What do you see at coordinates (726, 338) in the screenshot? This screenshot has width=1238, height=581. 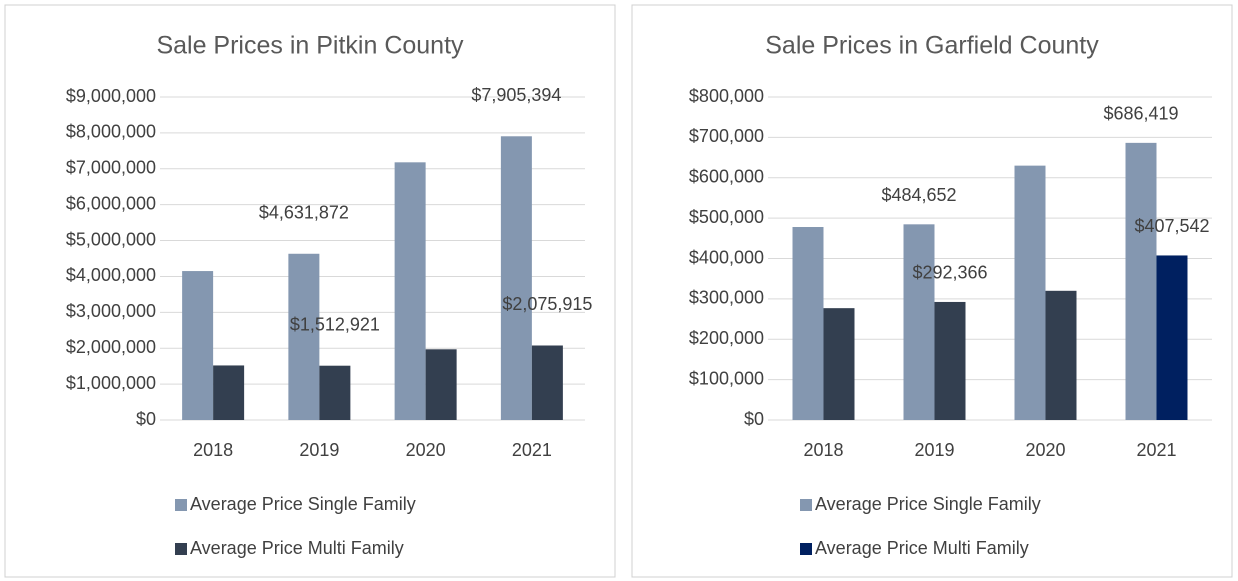 I see `y-tick-label: $200,000` at bounding box center [726, 338].